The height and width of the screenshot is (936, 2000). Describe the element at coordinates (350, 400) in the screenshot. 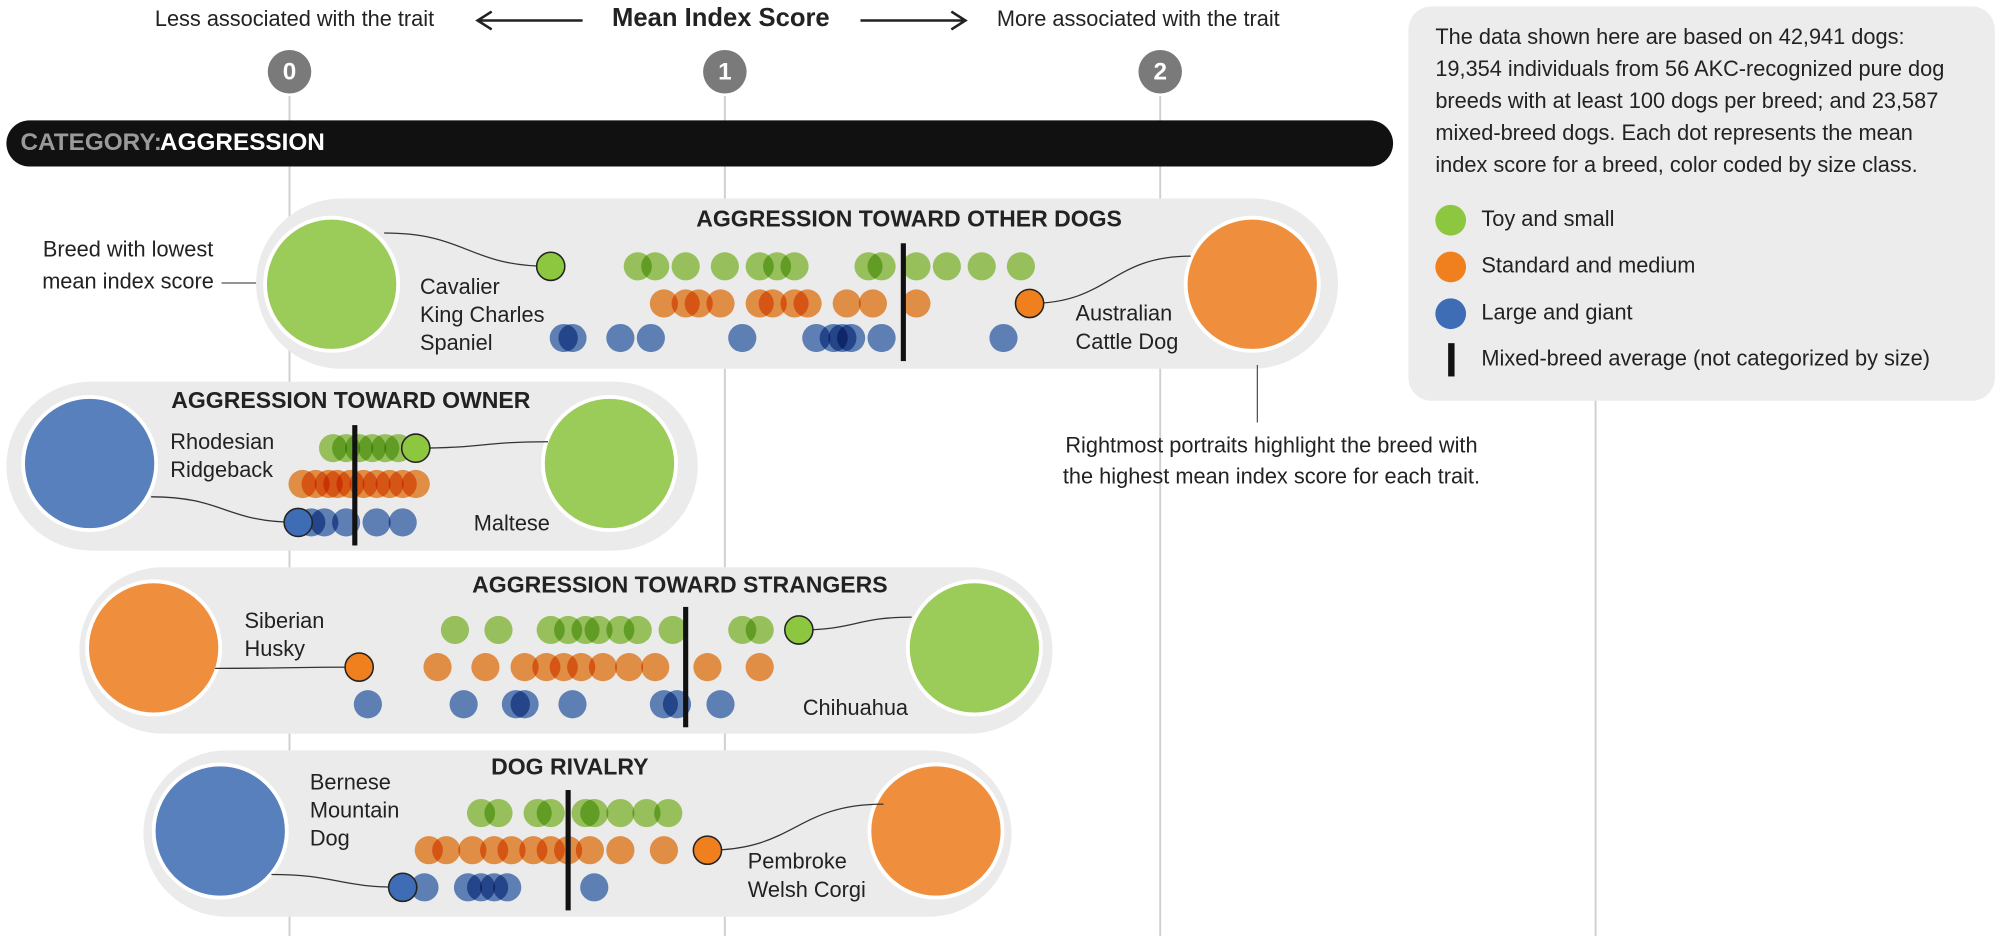

I see `panel-title: AGGRESSION TOWARD OWNER` at that location.